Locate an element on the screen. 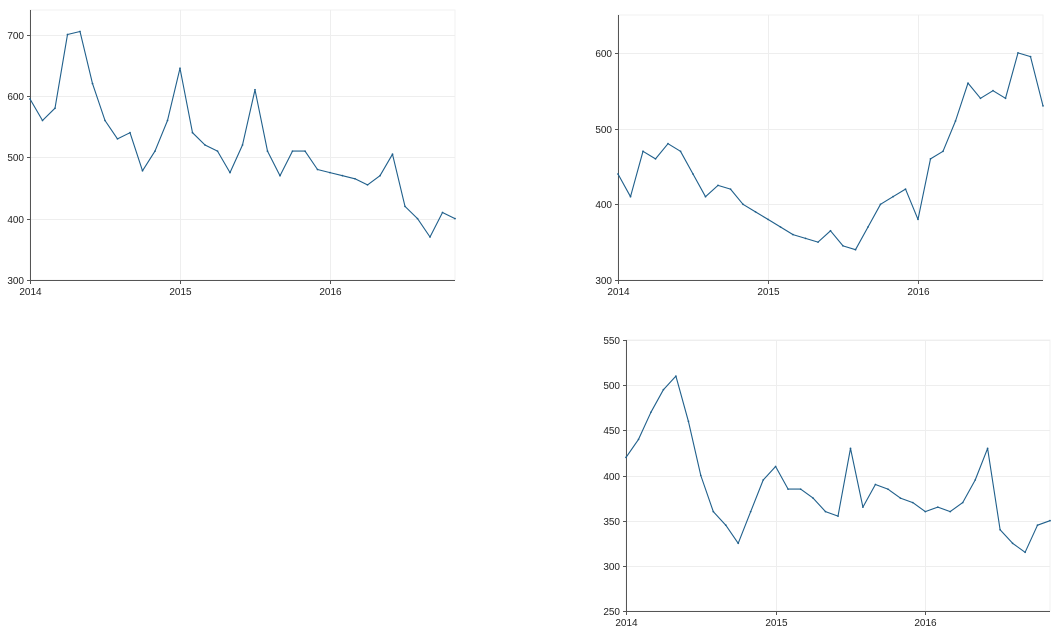 The width and height of the screenshot is (1058, 629). chart2-x-tick-label: 2014 is located at coordinates (618, 292).